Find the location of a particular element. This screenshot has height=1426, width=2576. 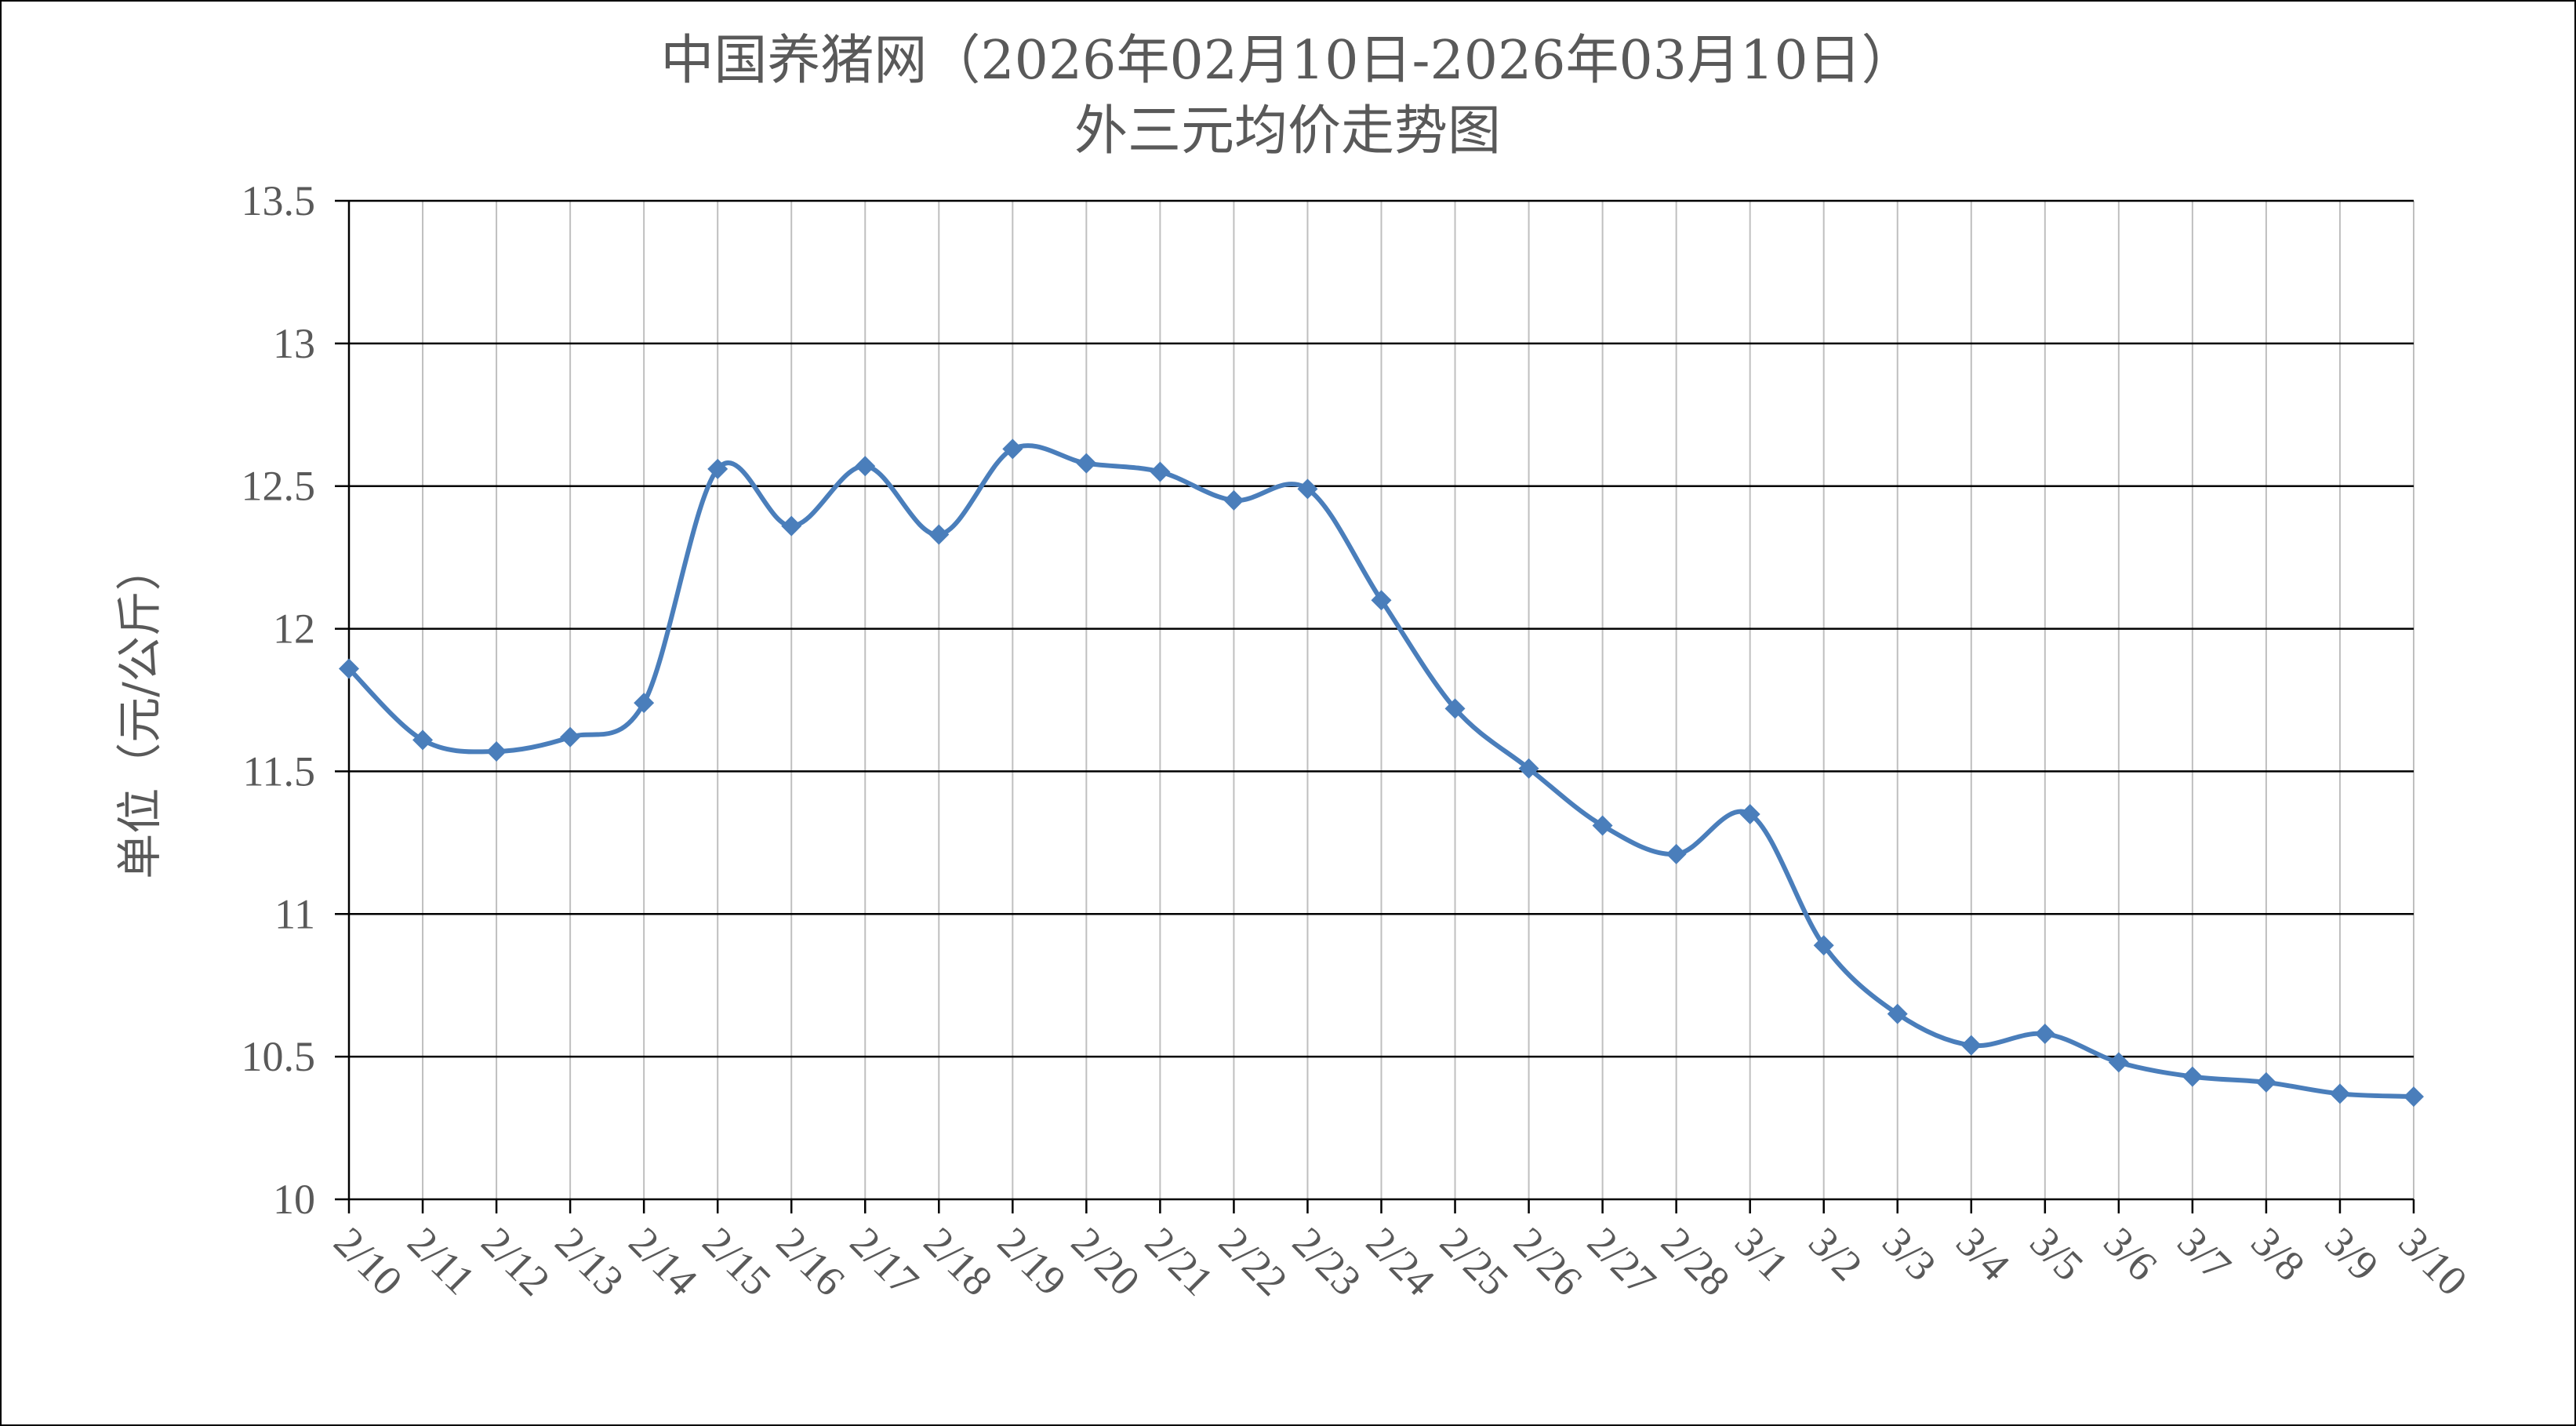

x-tick-label: 3/9 is located at coordinates (2351, 1254).